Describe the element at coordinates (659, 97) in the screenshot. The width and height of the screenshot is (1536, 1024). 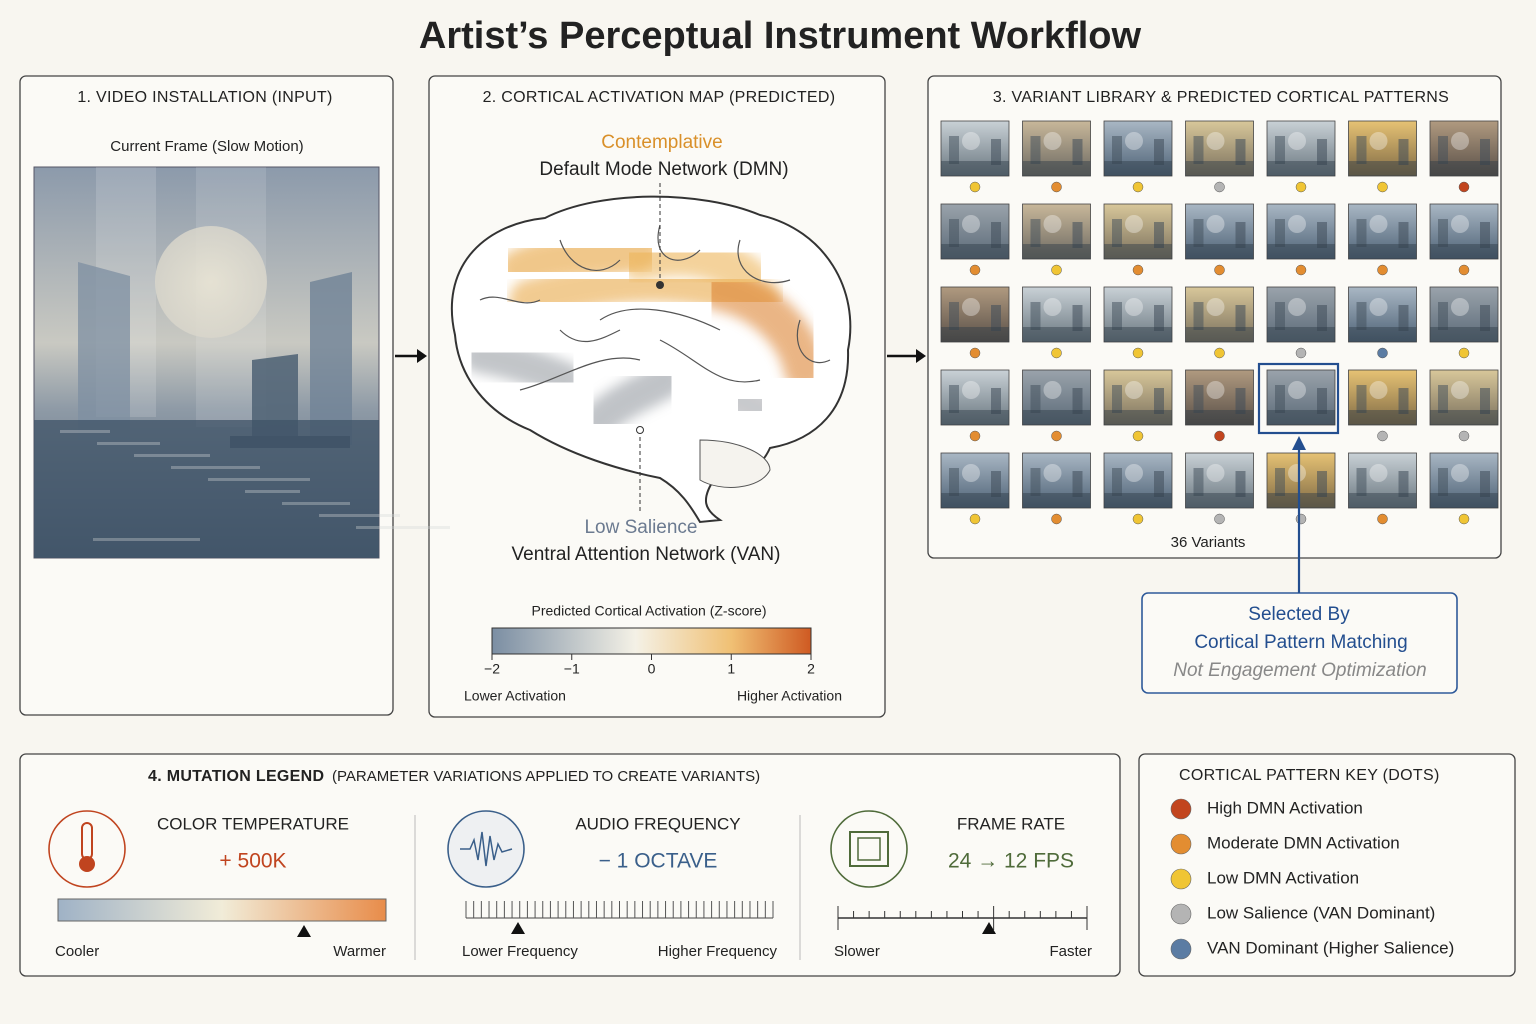
I see `panel-heading: 2. CORTICAL ACTIVATION MAP (PREDICTED)` at that location.